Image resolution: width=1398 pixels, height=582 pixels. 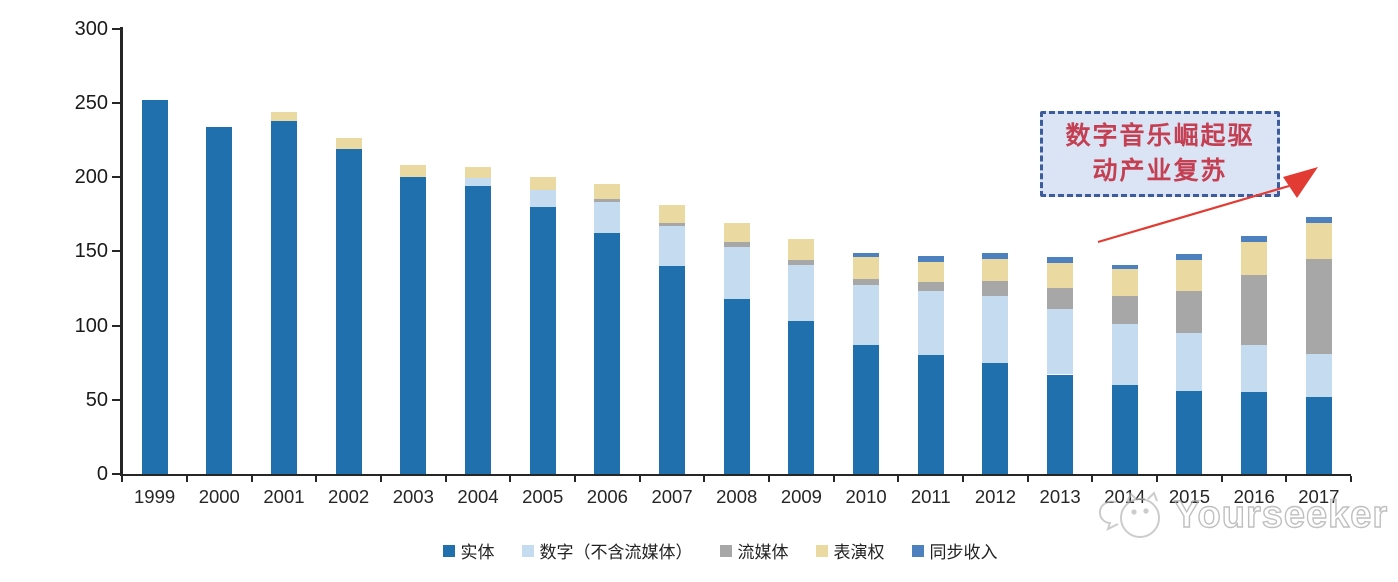 I want to click on bar-segment-2008-series0, so click(x=736, y=386).